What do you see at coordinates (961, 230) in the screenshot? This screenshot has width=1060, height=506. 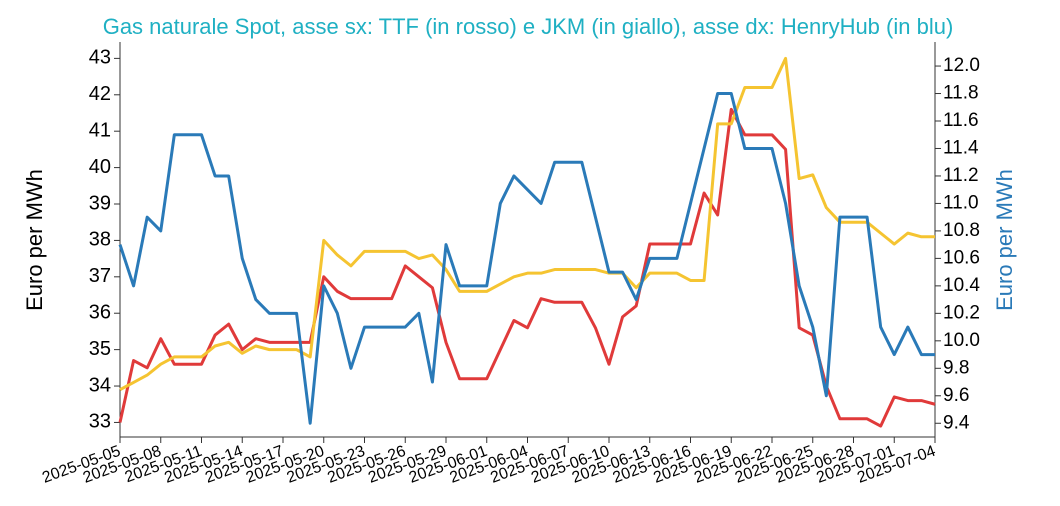 I see `y2-tick-label: 10.8` at bounding box center [961, 230].